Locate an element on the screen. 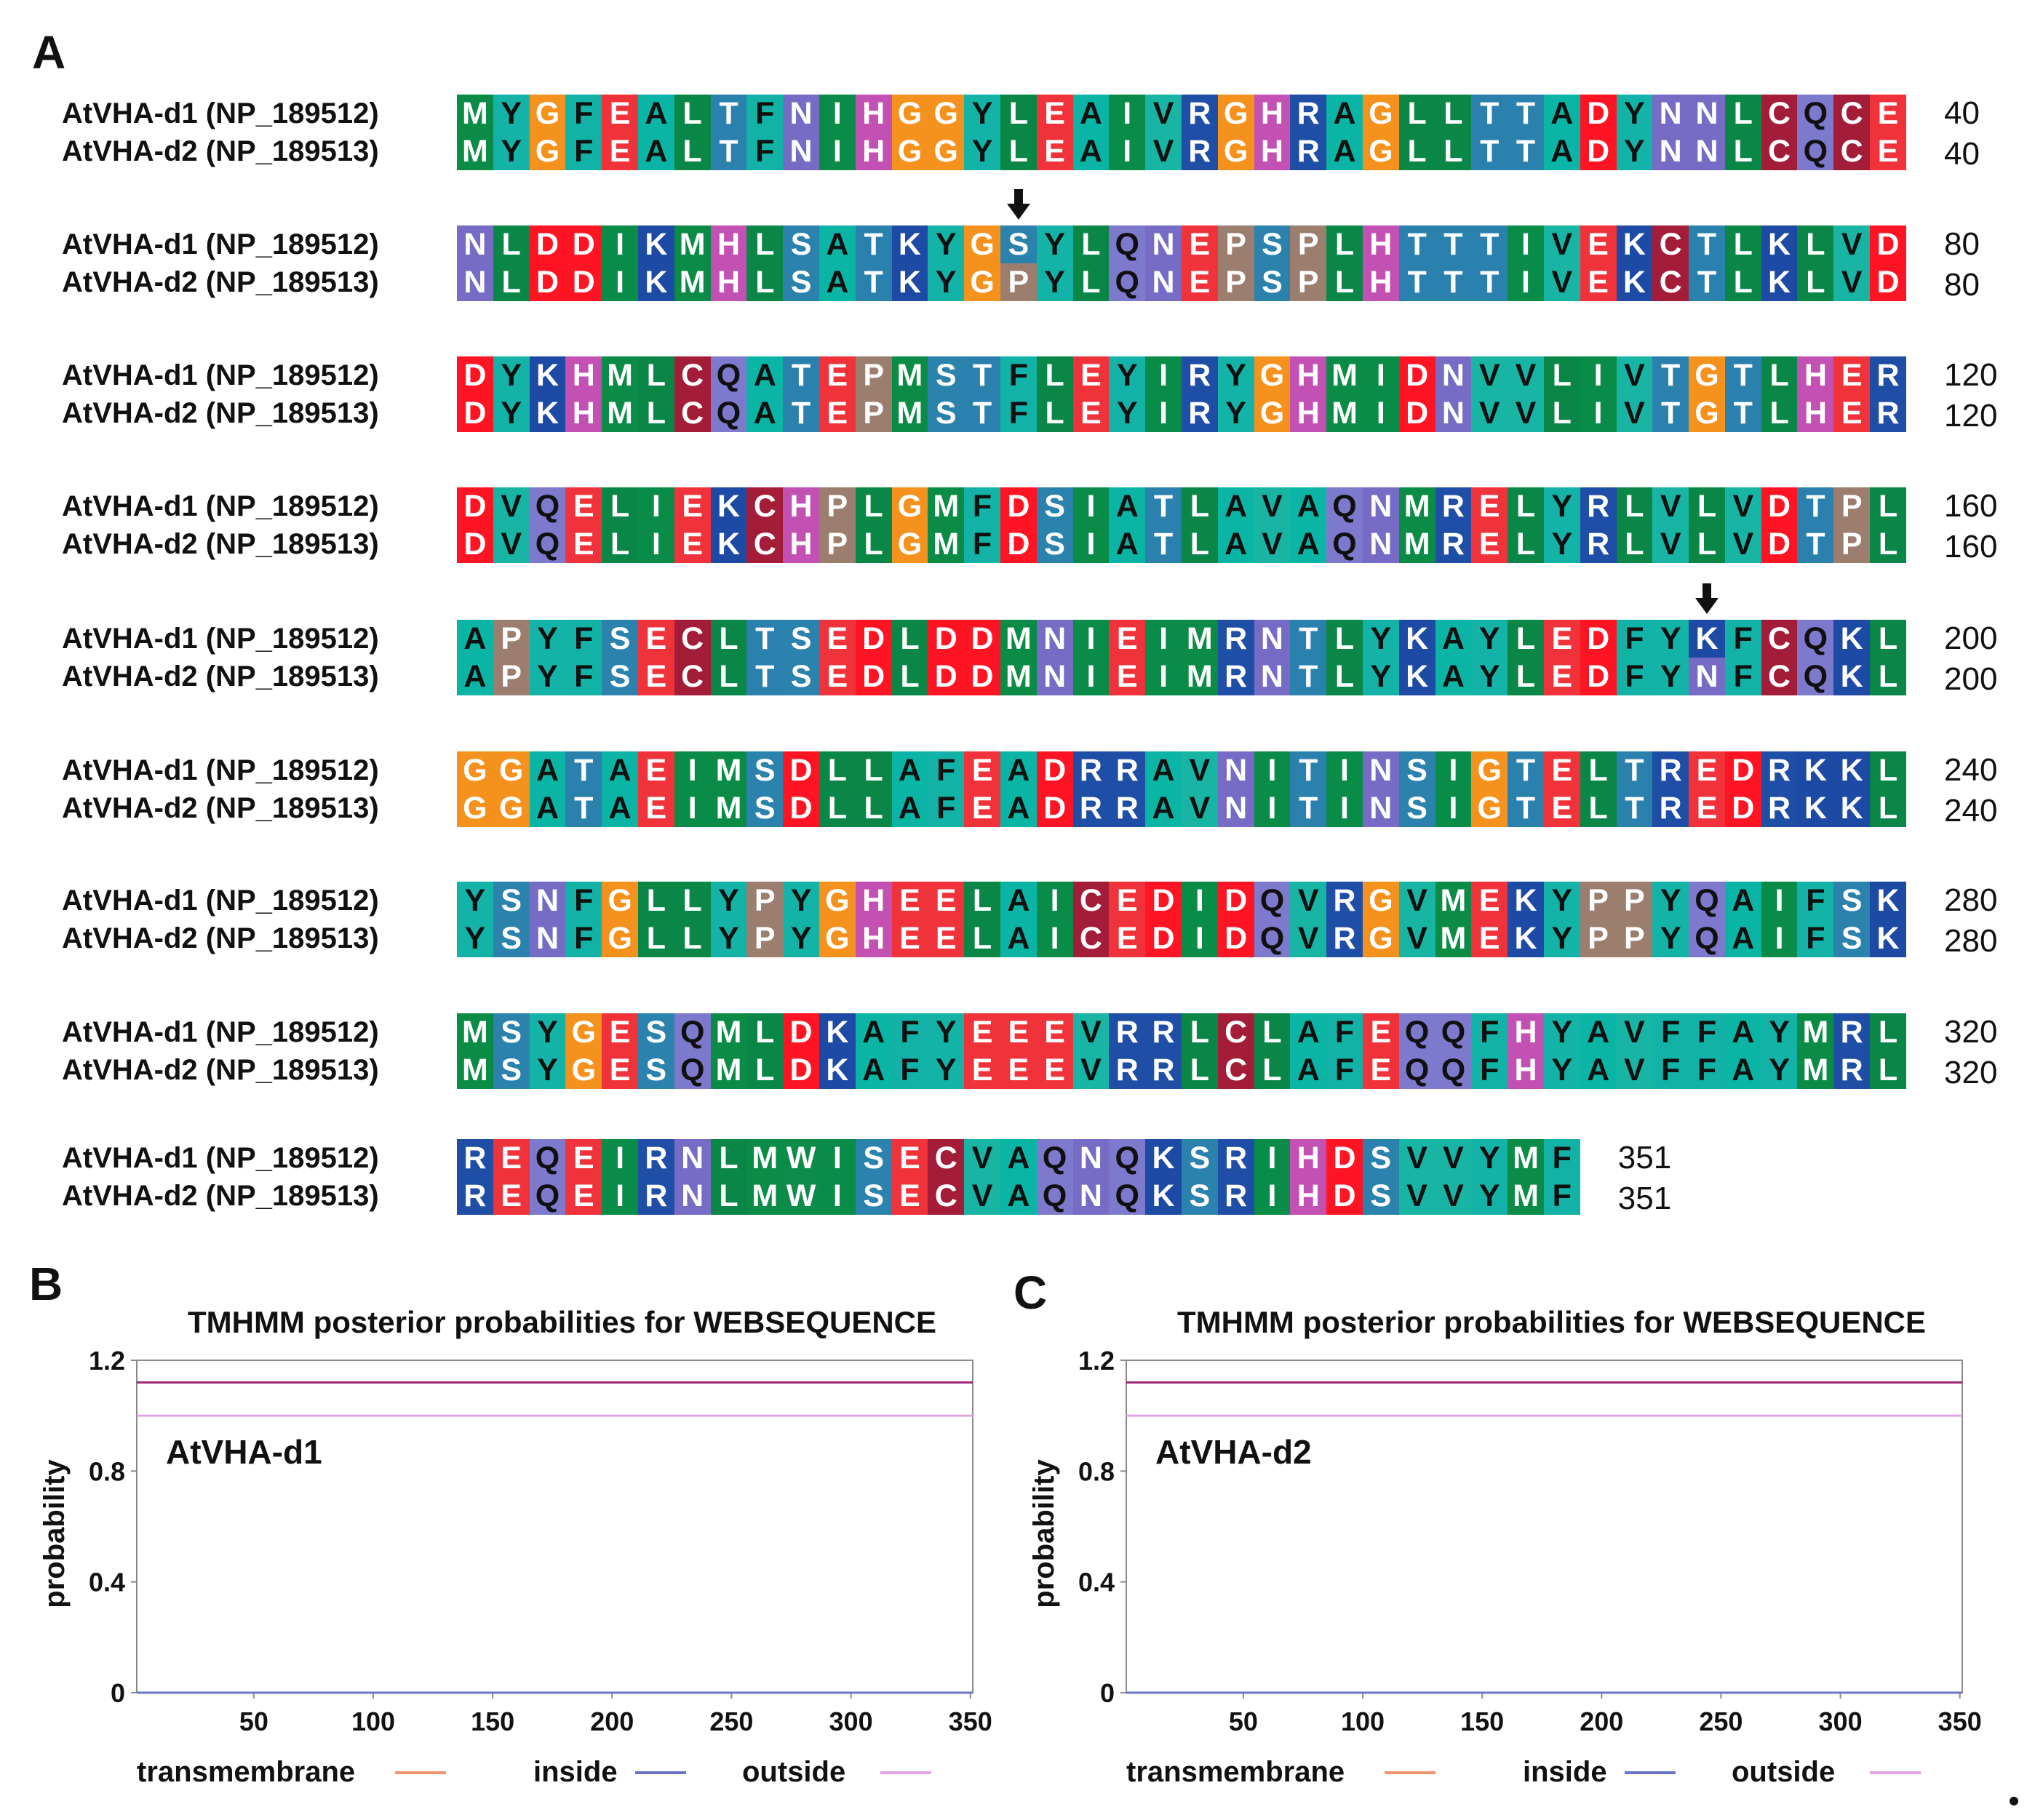 The image size is (2035, 1820). residue-d2: N is located at coordinates (1091, 1196).